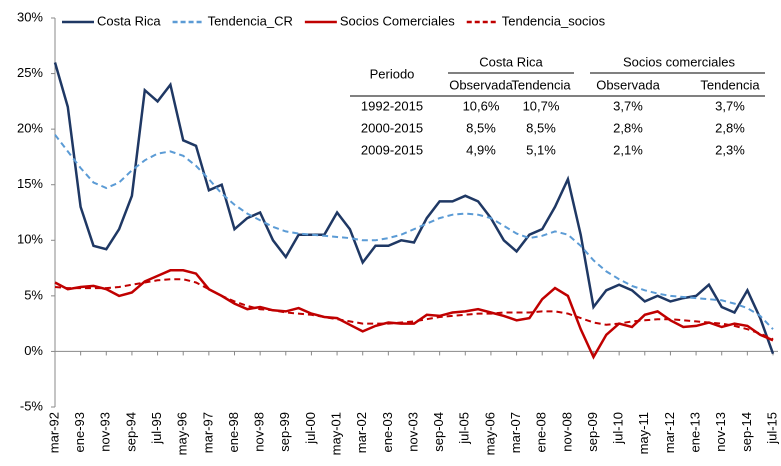 The image size is (781, 466). I want to click on table-header: Periodo, so click(392, 73).